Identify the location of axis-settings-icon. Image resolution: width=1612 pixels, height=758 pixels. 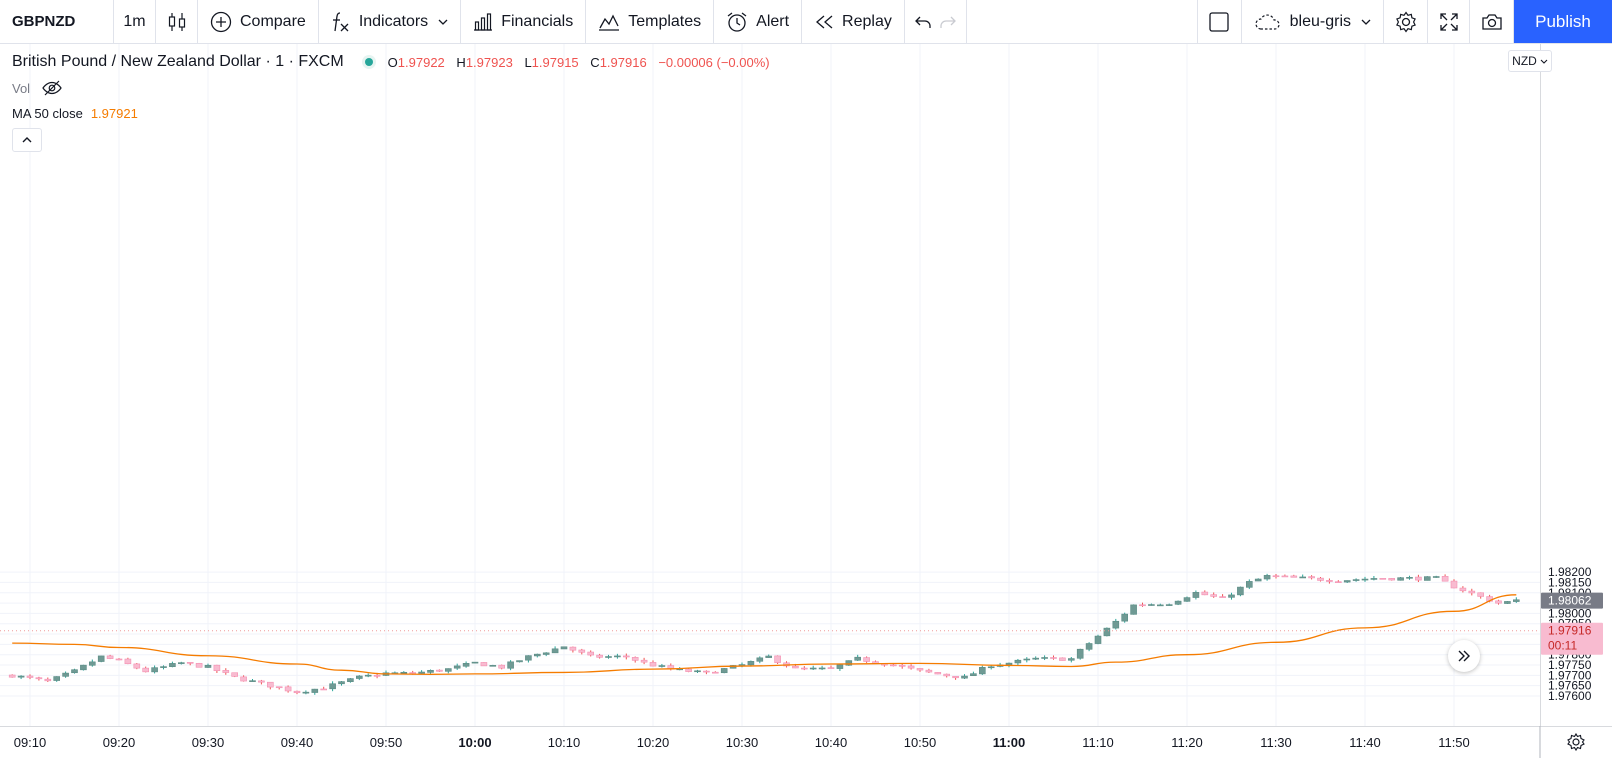
(1576, 742).